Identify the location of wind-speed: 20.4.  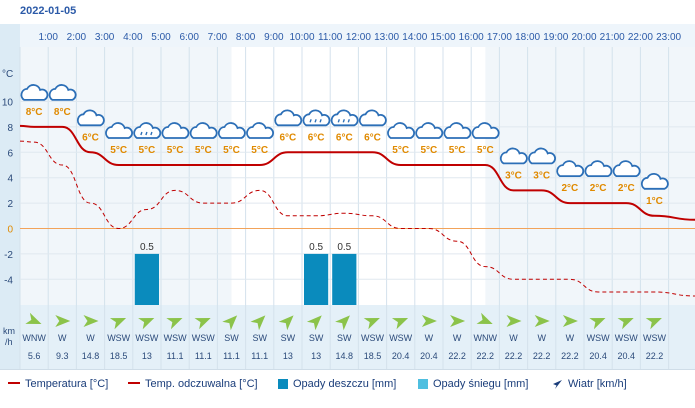
(401, 356).